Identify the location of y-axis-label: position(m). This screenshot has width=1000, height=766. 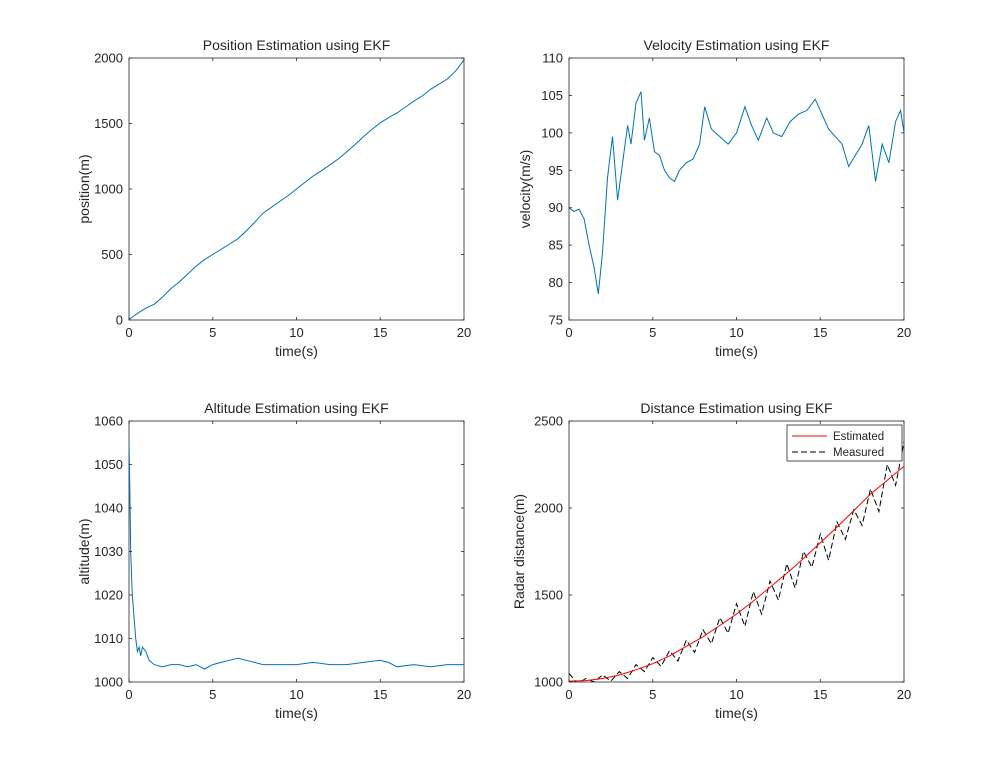
(84, 188).